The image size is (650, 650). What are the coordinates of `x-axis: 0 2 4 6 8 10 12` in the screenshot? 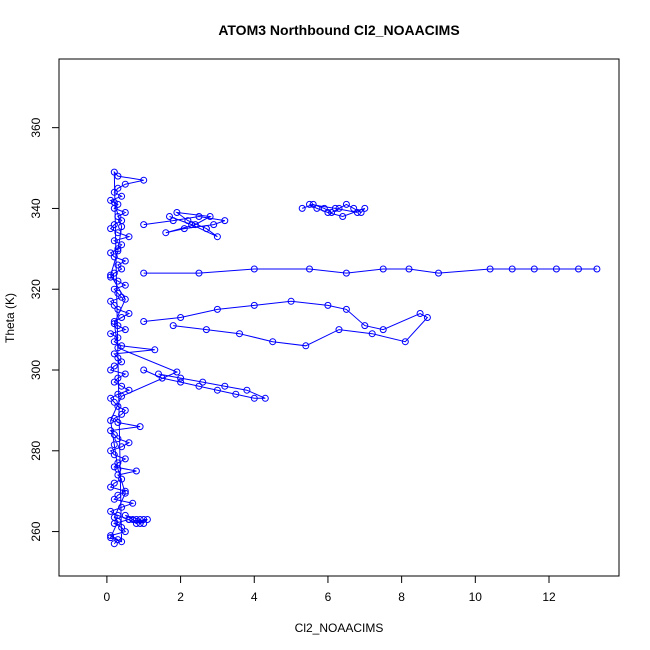 It's located at (330, 589).